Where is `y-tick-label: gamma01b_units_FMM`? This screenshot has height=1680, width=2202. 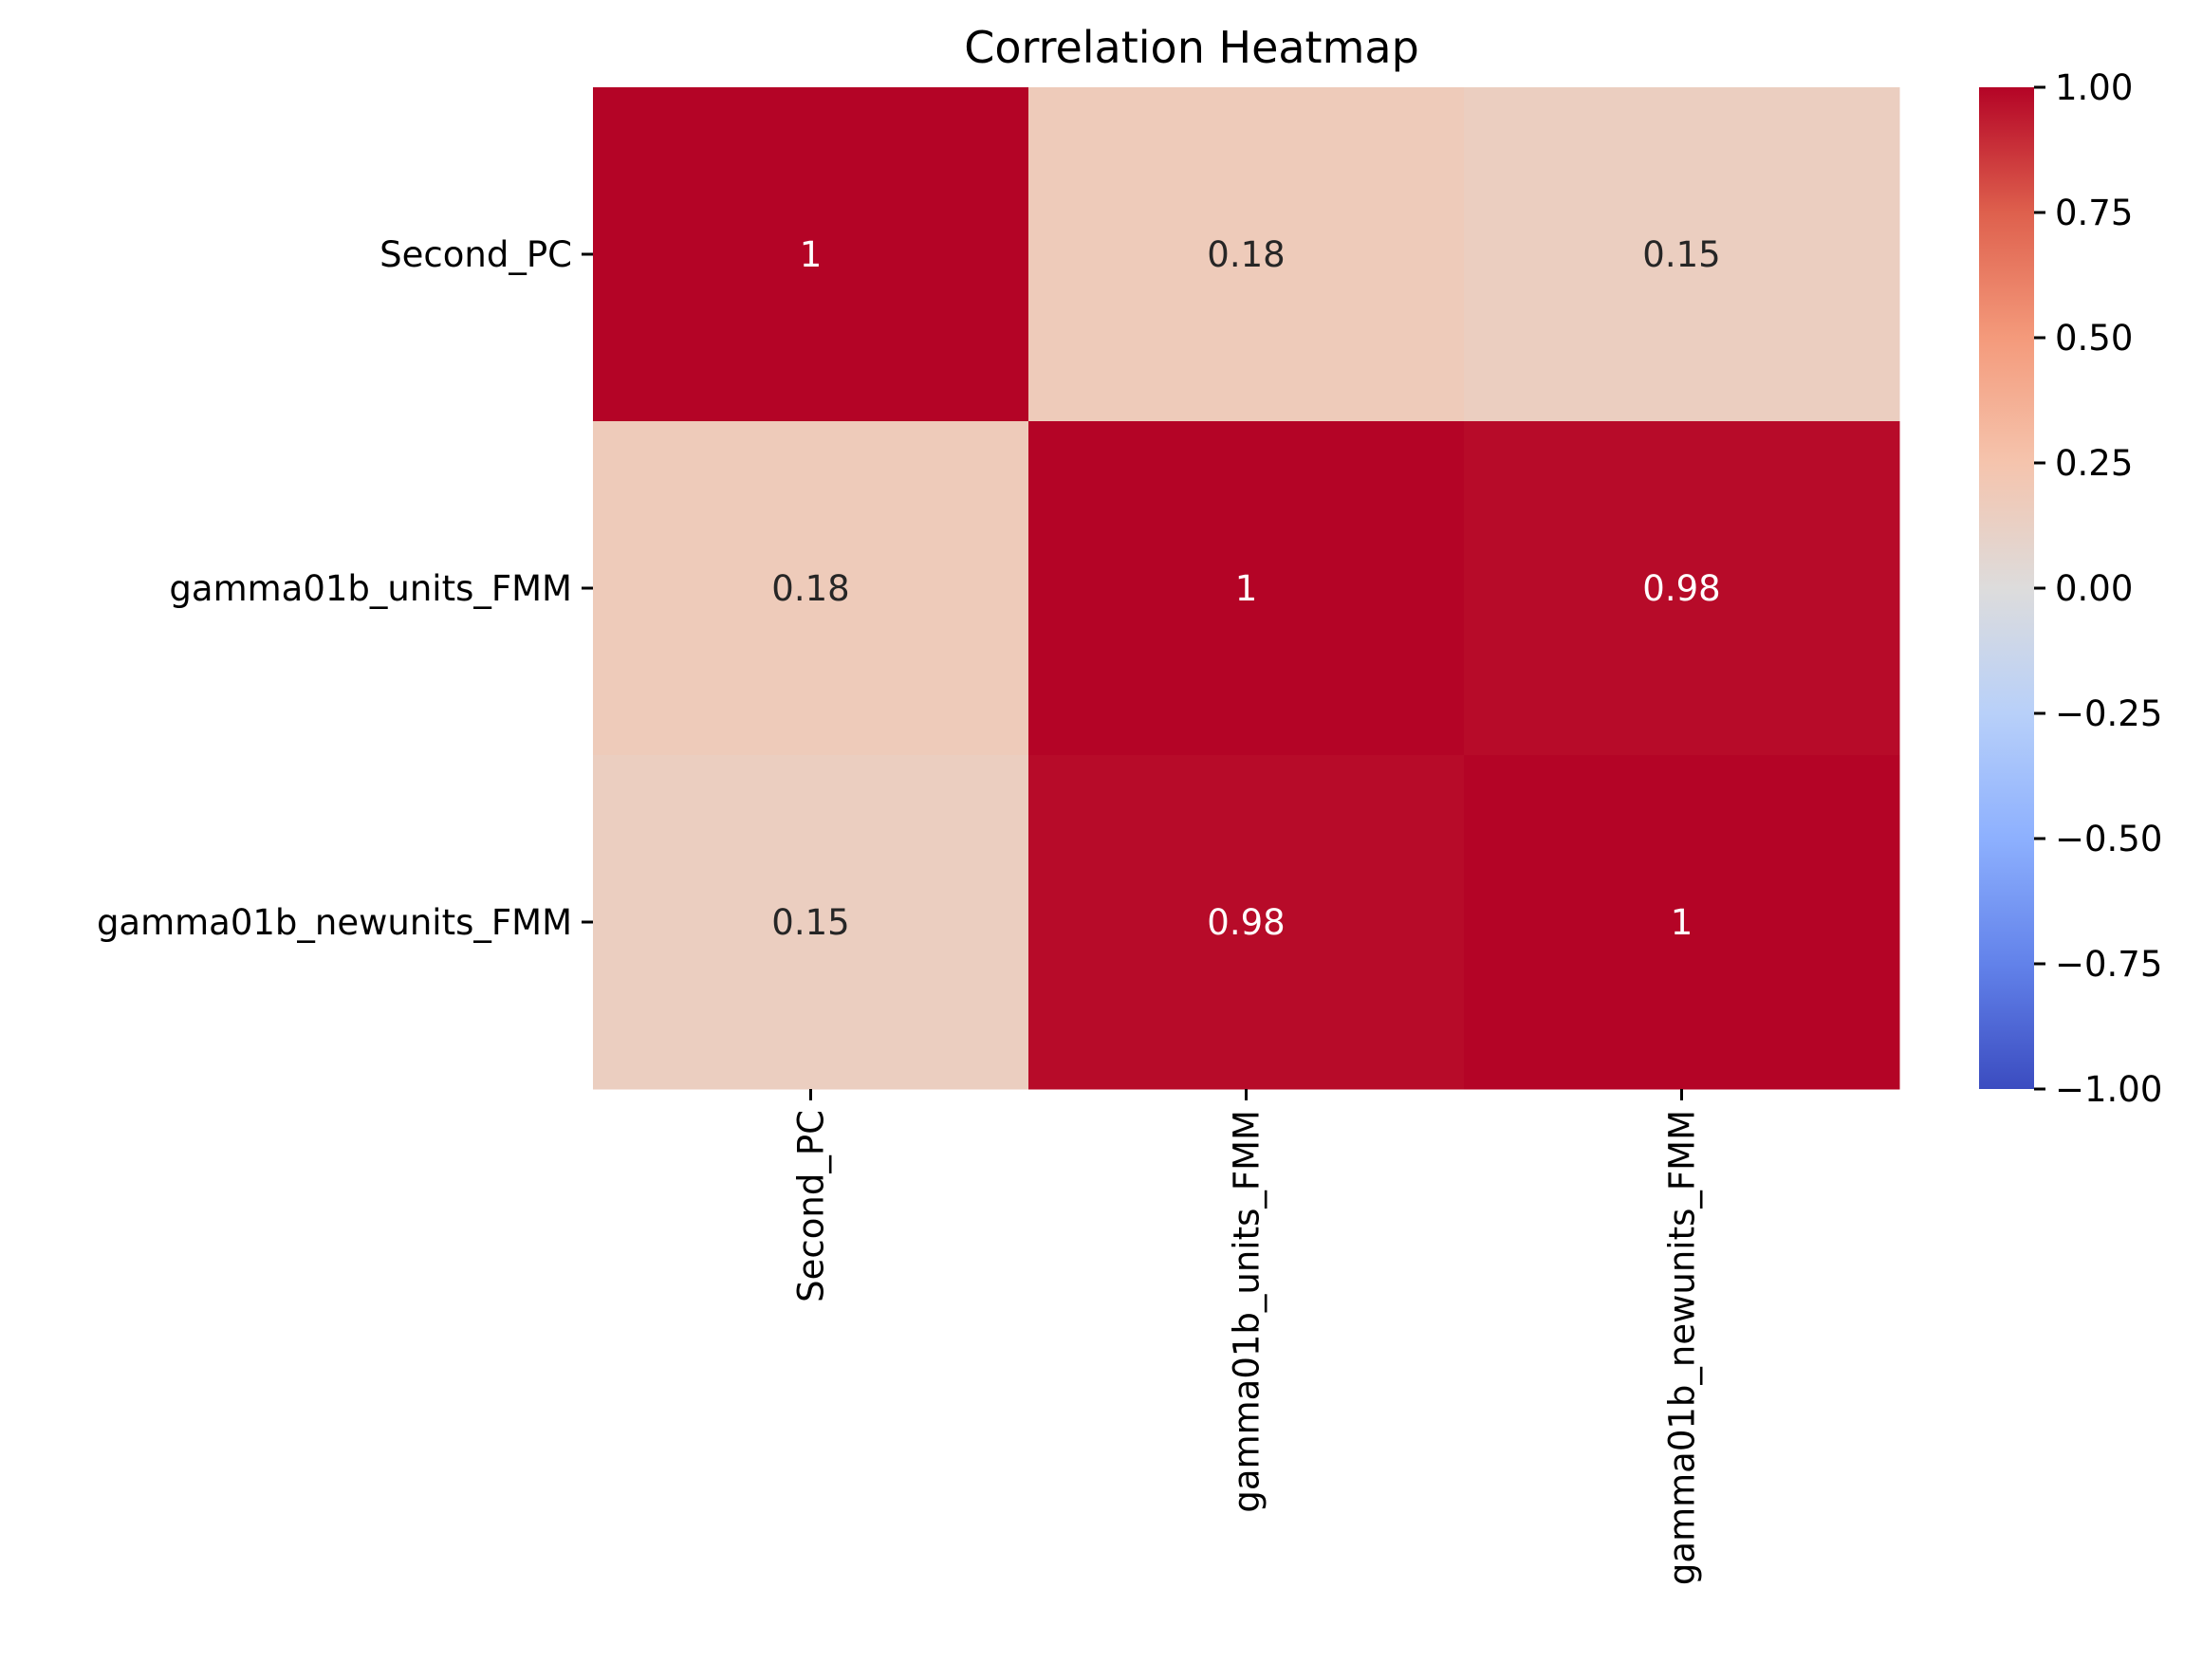
y-tick-label: gamma01b_units_FMM is located at coordinates (370, 588).